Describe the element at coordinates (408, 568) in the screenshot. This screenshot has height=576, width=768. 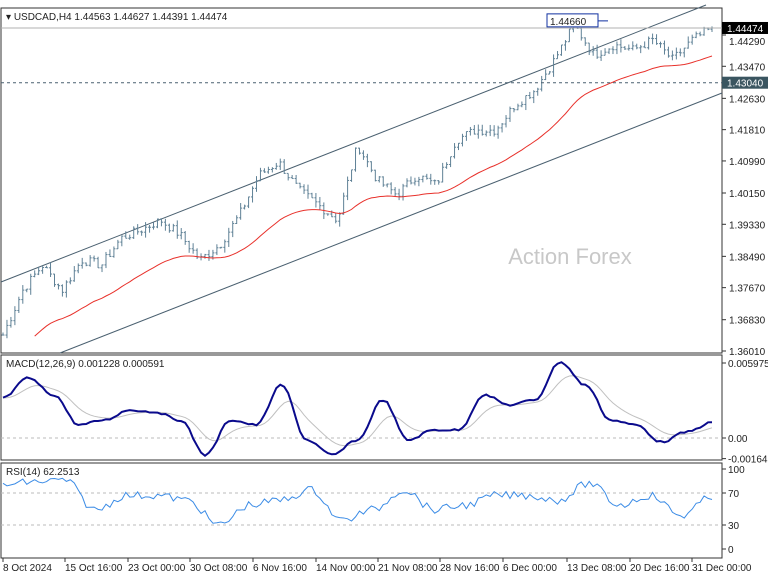
I see `time-tick-label: 21 Nov 08:00` at that location.